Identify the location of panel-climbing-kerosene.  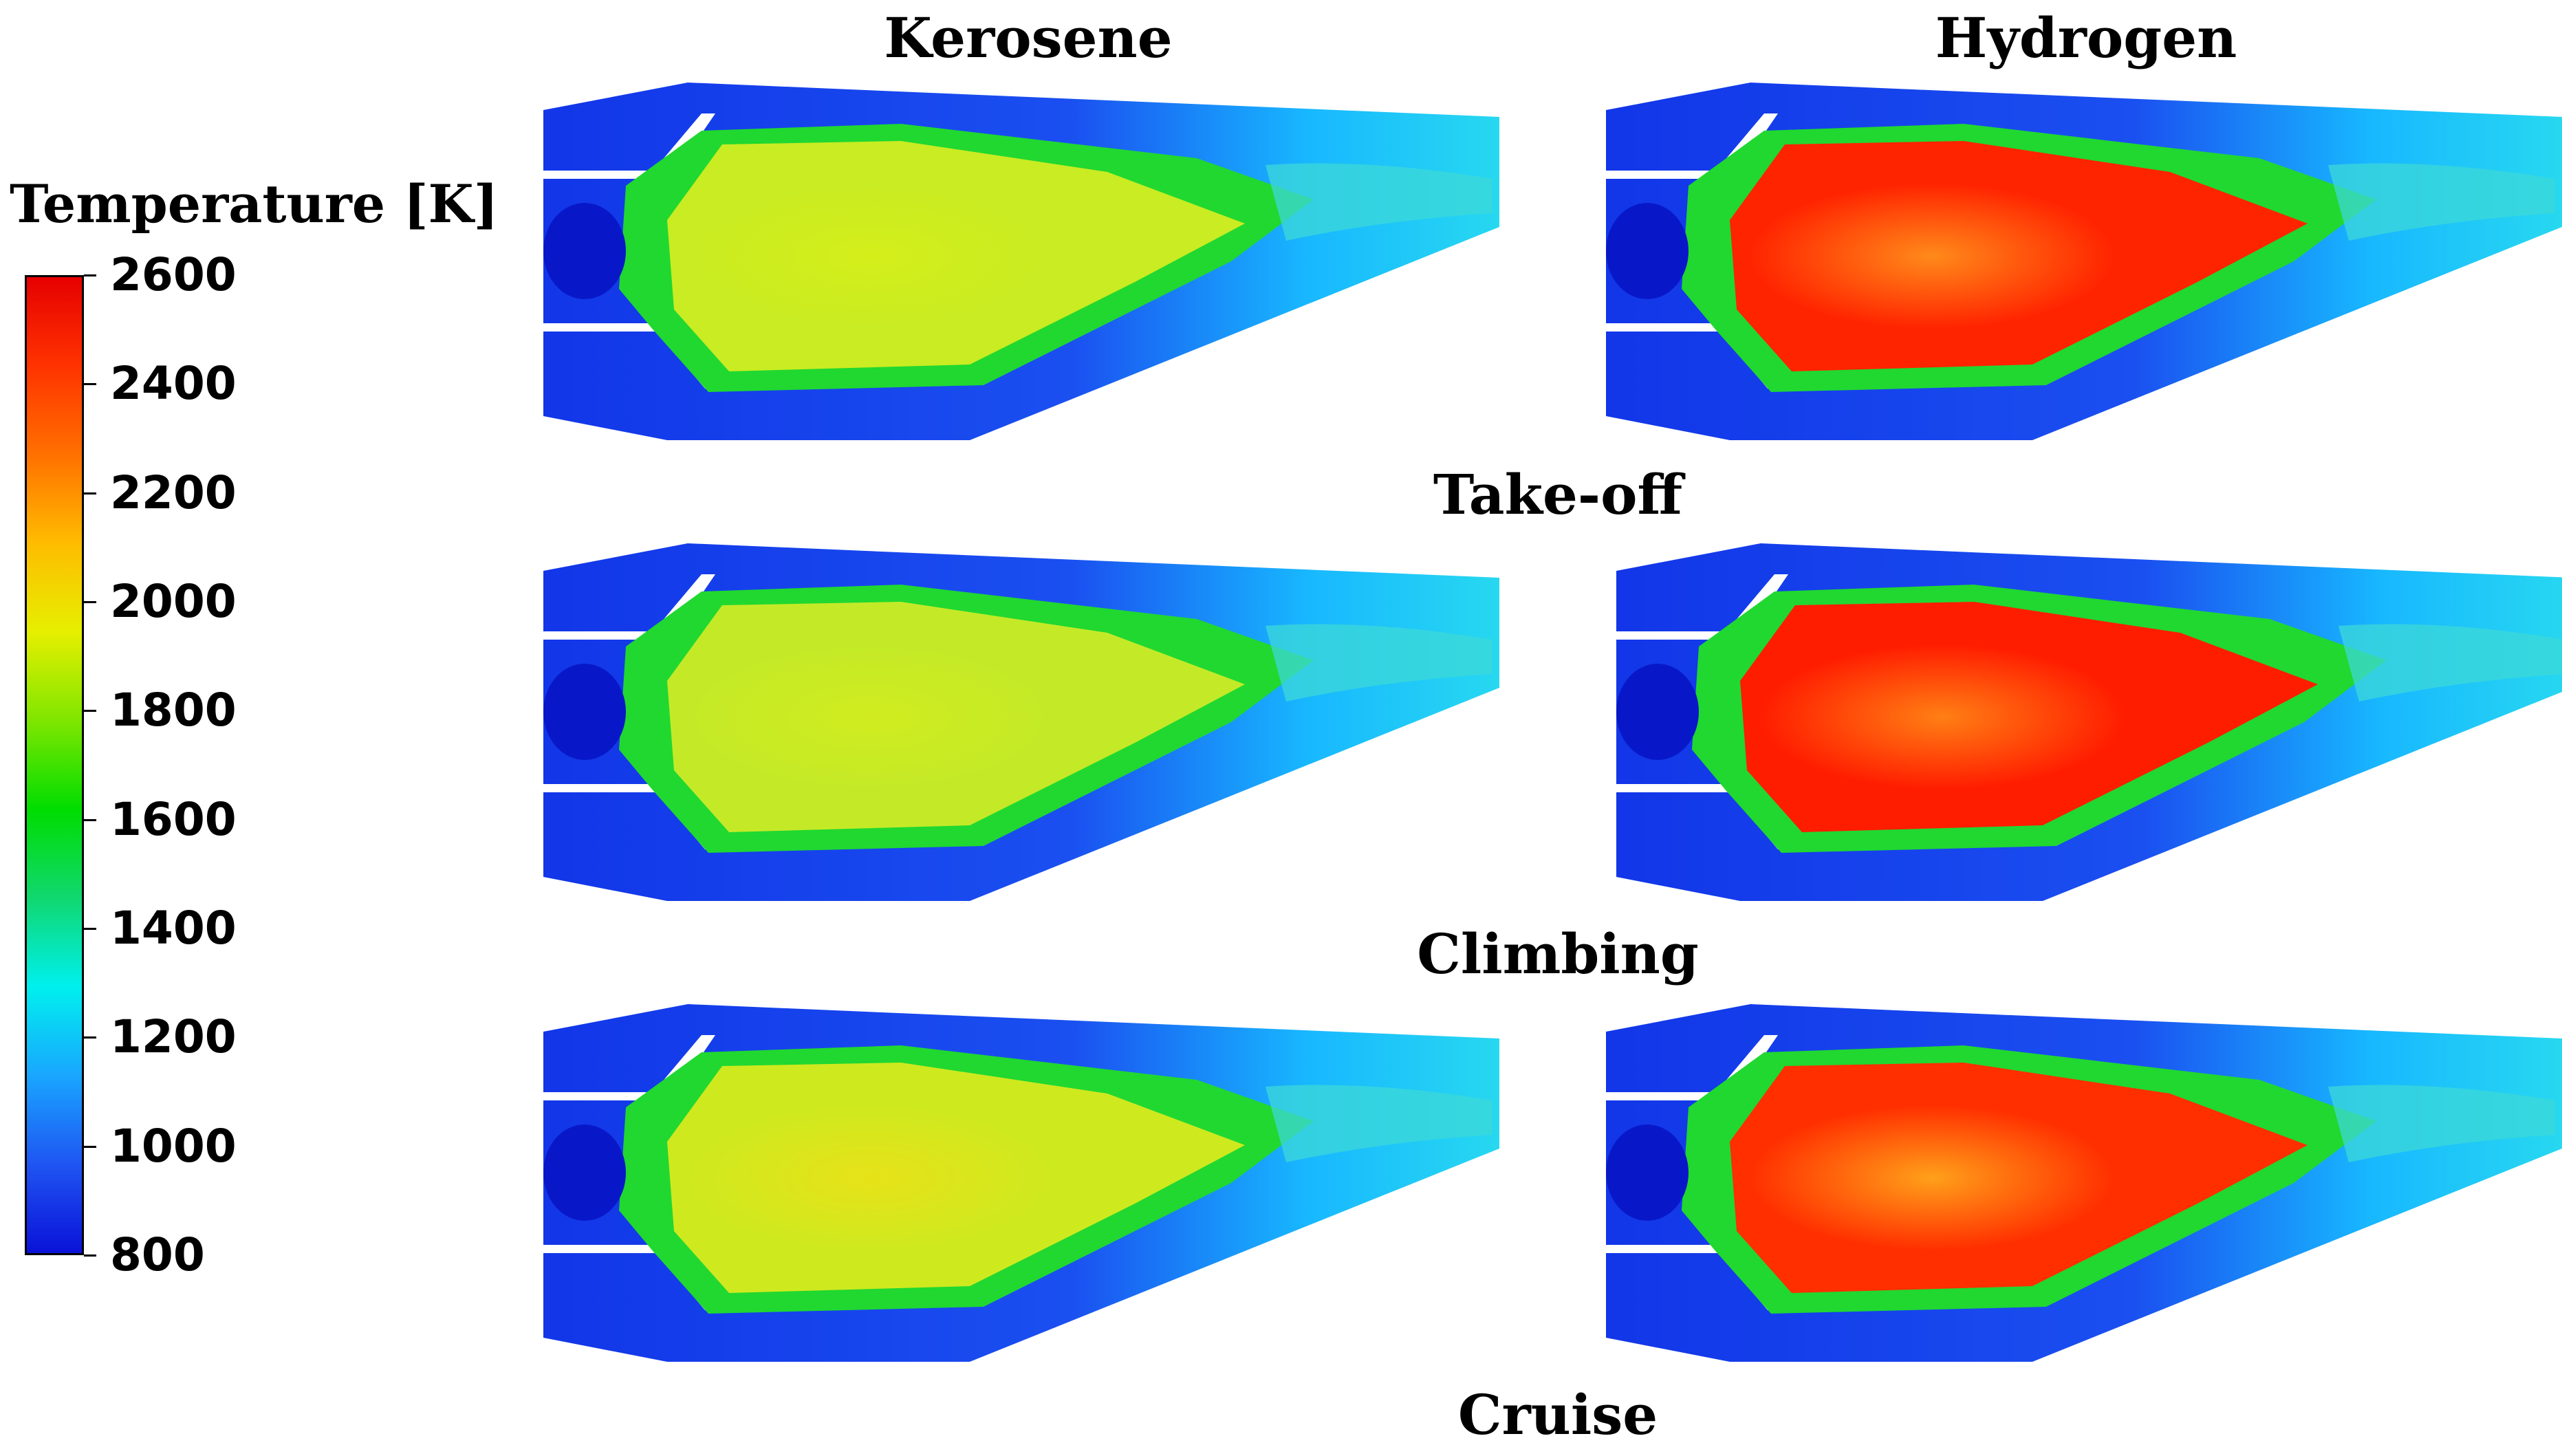
(1024, 722).